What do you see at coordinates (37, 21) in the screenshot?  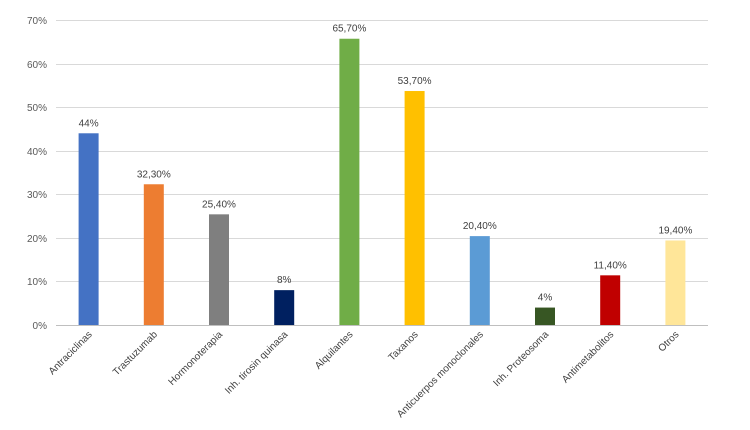 I see `y-tick-label: 70%` at bounding box center [37, 21].